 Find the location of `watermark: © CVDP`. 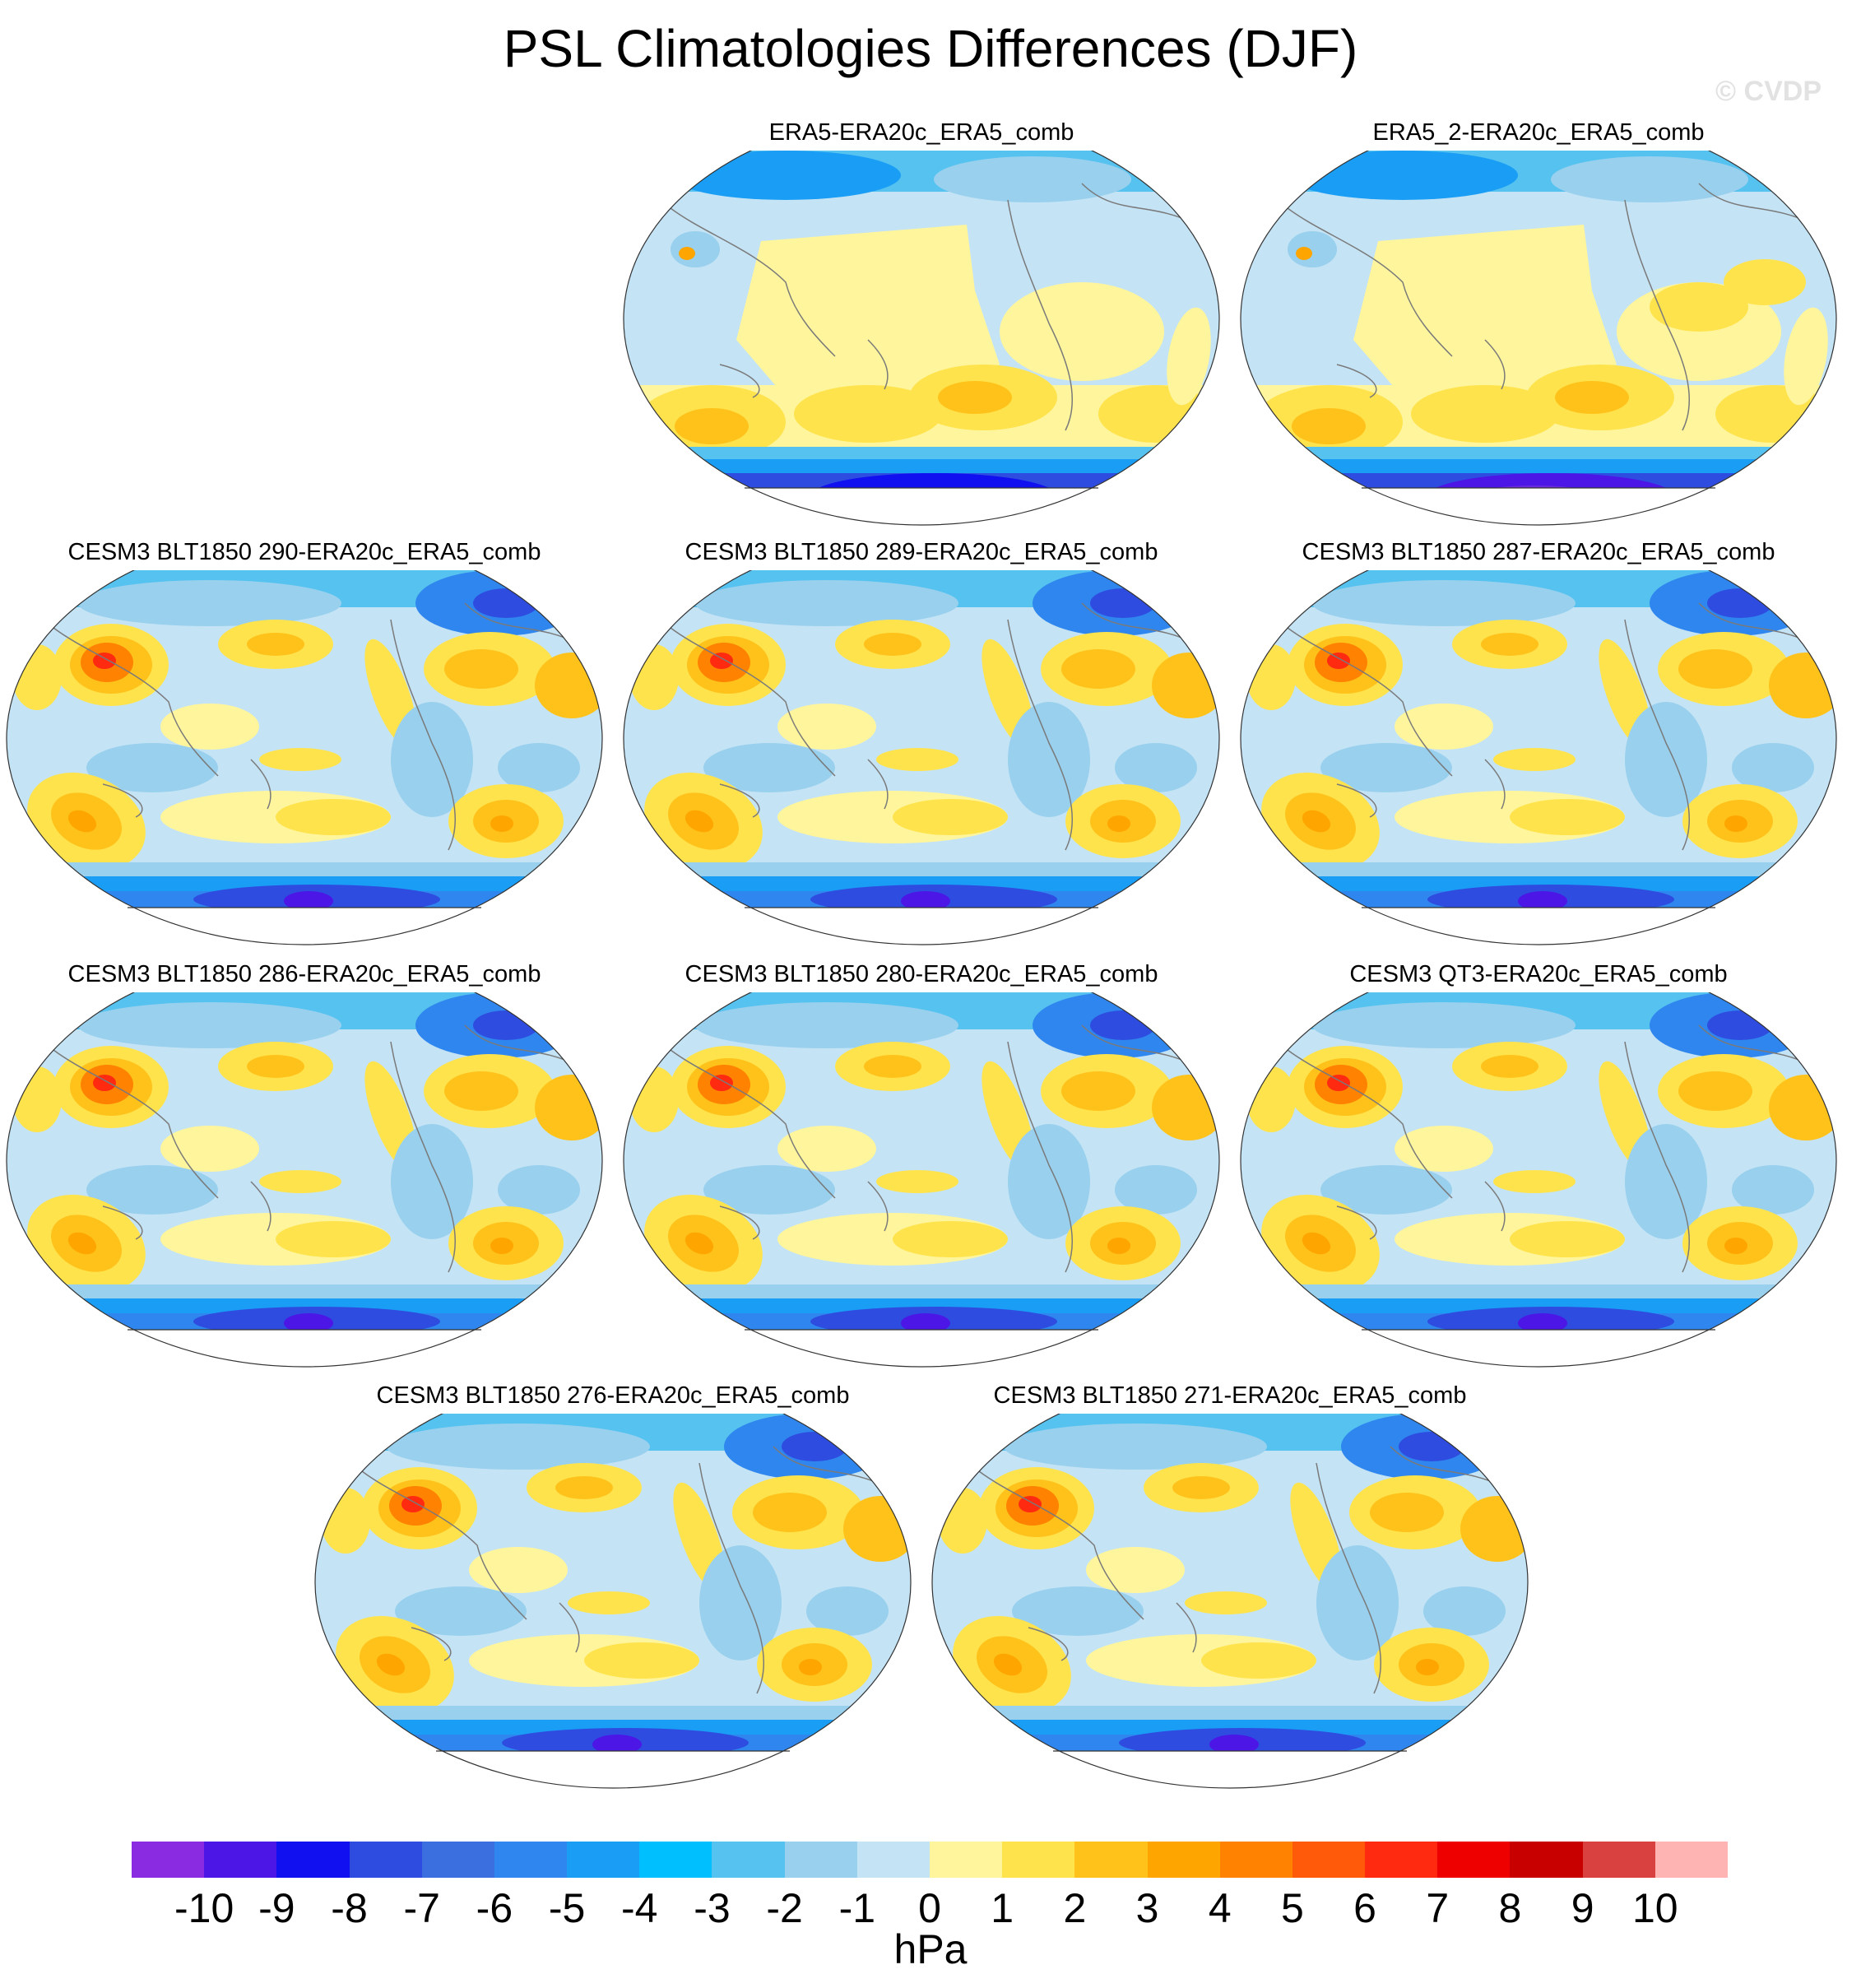

watermark: © CVDP is located at coordinates (1768, 91).